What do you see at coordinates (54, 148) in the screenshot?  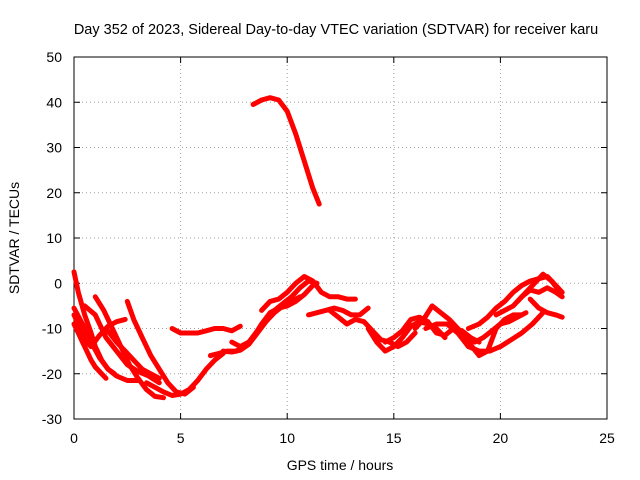 I see `y-tick-label: 30` at bounding box center [54, 148].